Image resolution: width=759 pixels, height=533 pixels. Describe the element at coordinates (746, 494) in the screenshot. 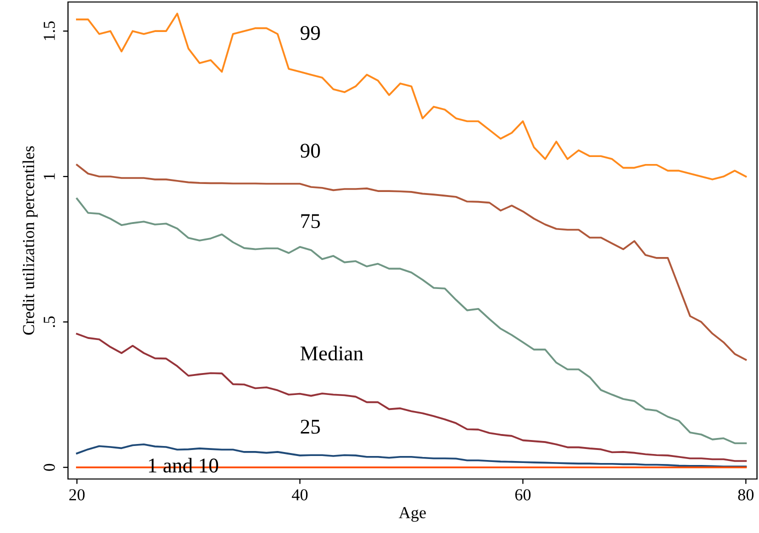

I see `x-tick-label: 80` at that location.